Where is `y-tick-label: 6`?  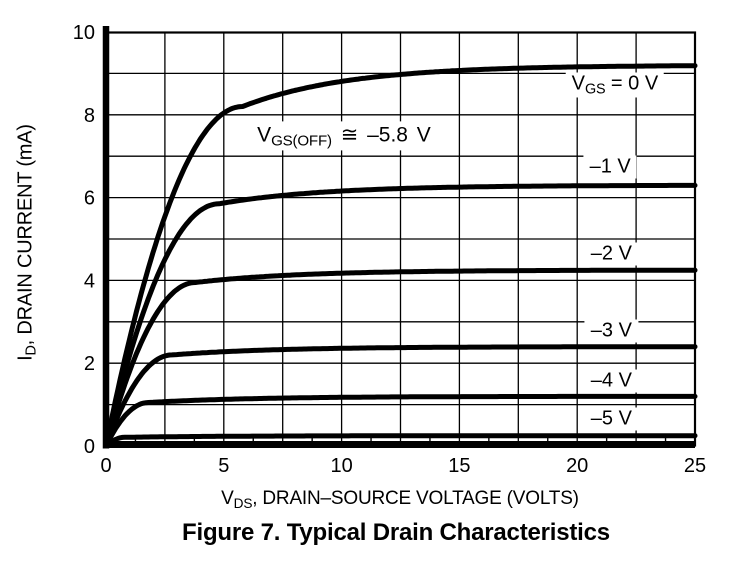 y-tick-label: 6 is located at coordinates (89, 199).